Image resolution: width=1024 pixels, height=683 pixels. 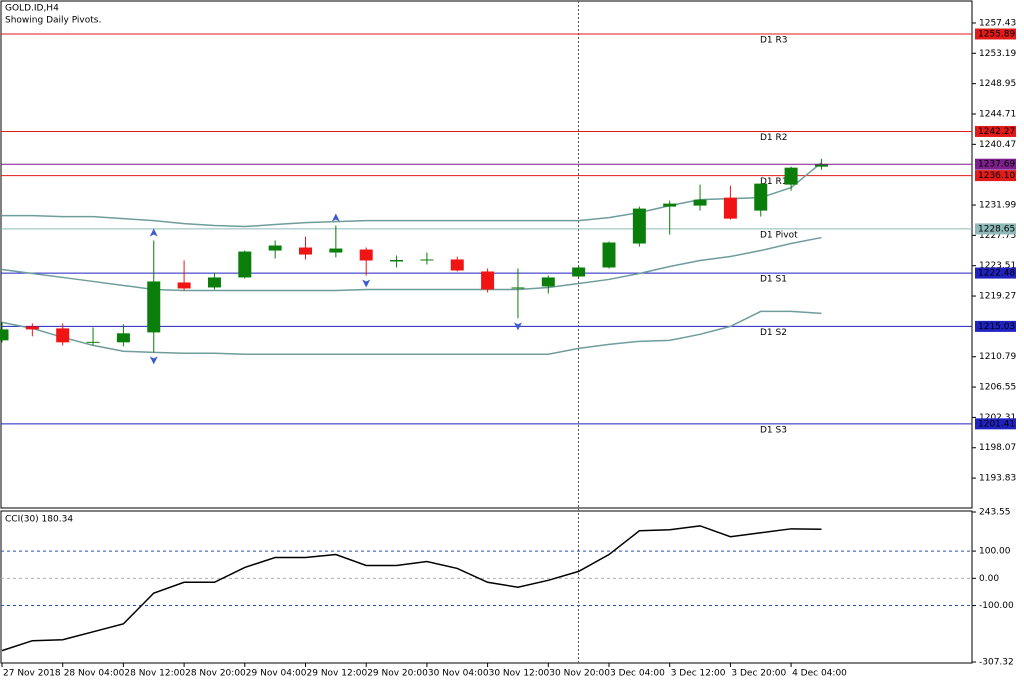 What do you see at coordinates (997, 479) in the screenshot?
I see `y-tick-label: 1193.83` at bounding box center [997, 479].